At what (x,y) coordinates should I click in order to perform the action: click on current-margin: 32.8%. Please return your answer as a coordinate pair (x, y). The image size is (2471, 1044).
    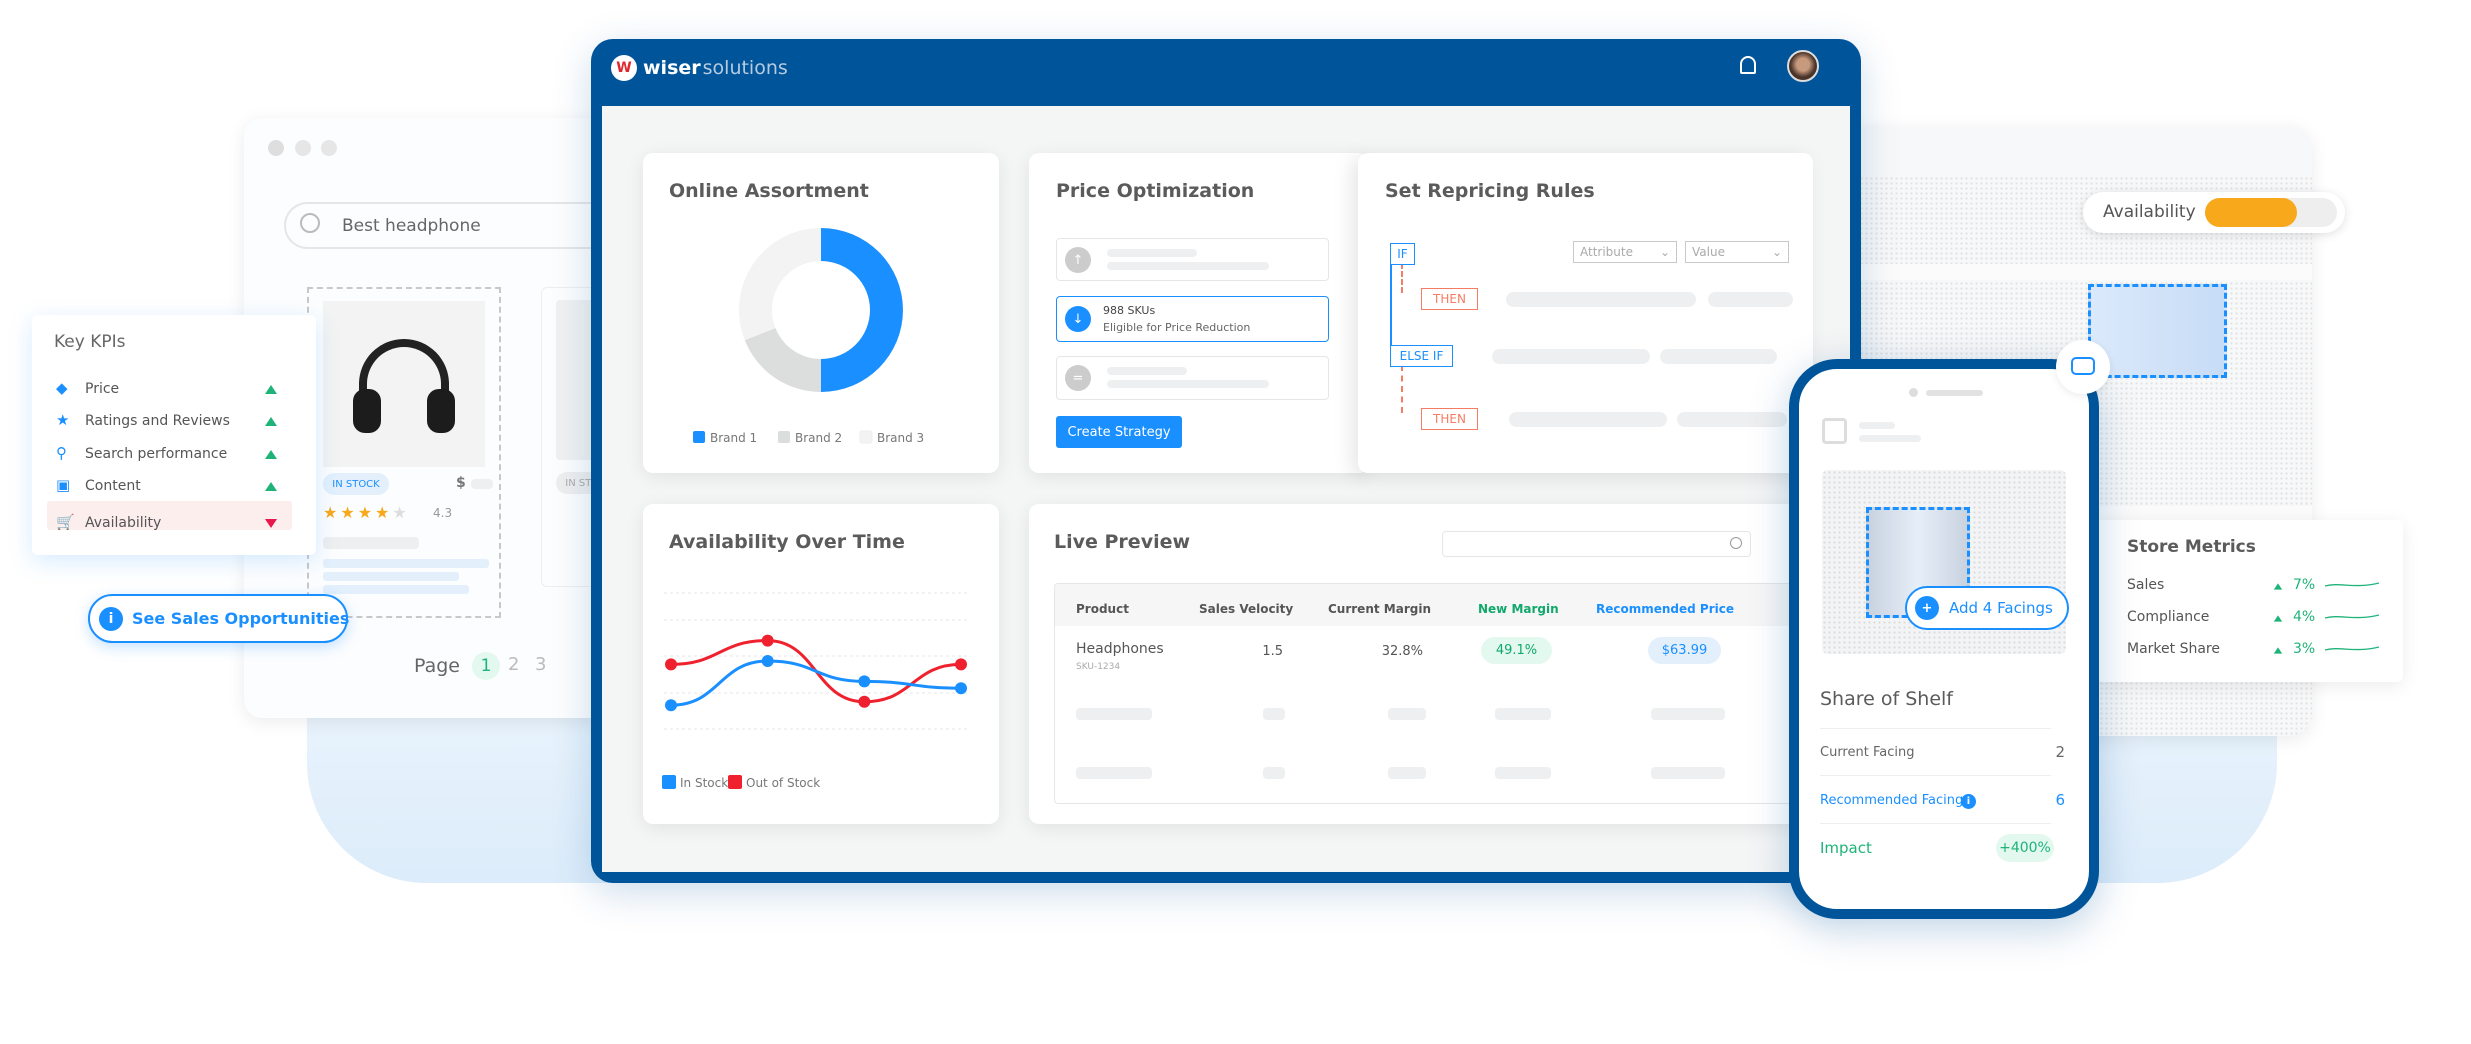
    Looking at the image, I should click on (1402, 651).